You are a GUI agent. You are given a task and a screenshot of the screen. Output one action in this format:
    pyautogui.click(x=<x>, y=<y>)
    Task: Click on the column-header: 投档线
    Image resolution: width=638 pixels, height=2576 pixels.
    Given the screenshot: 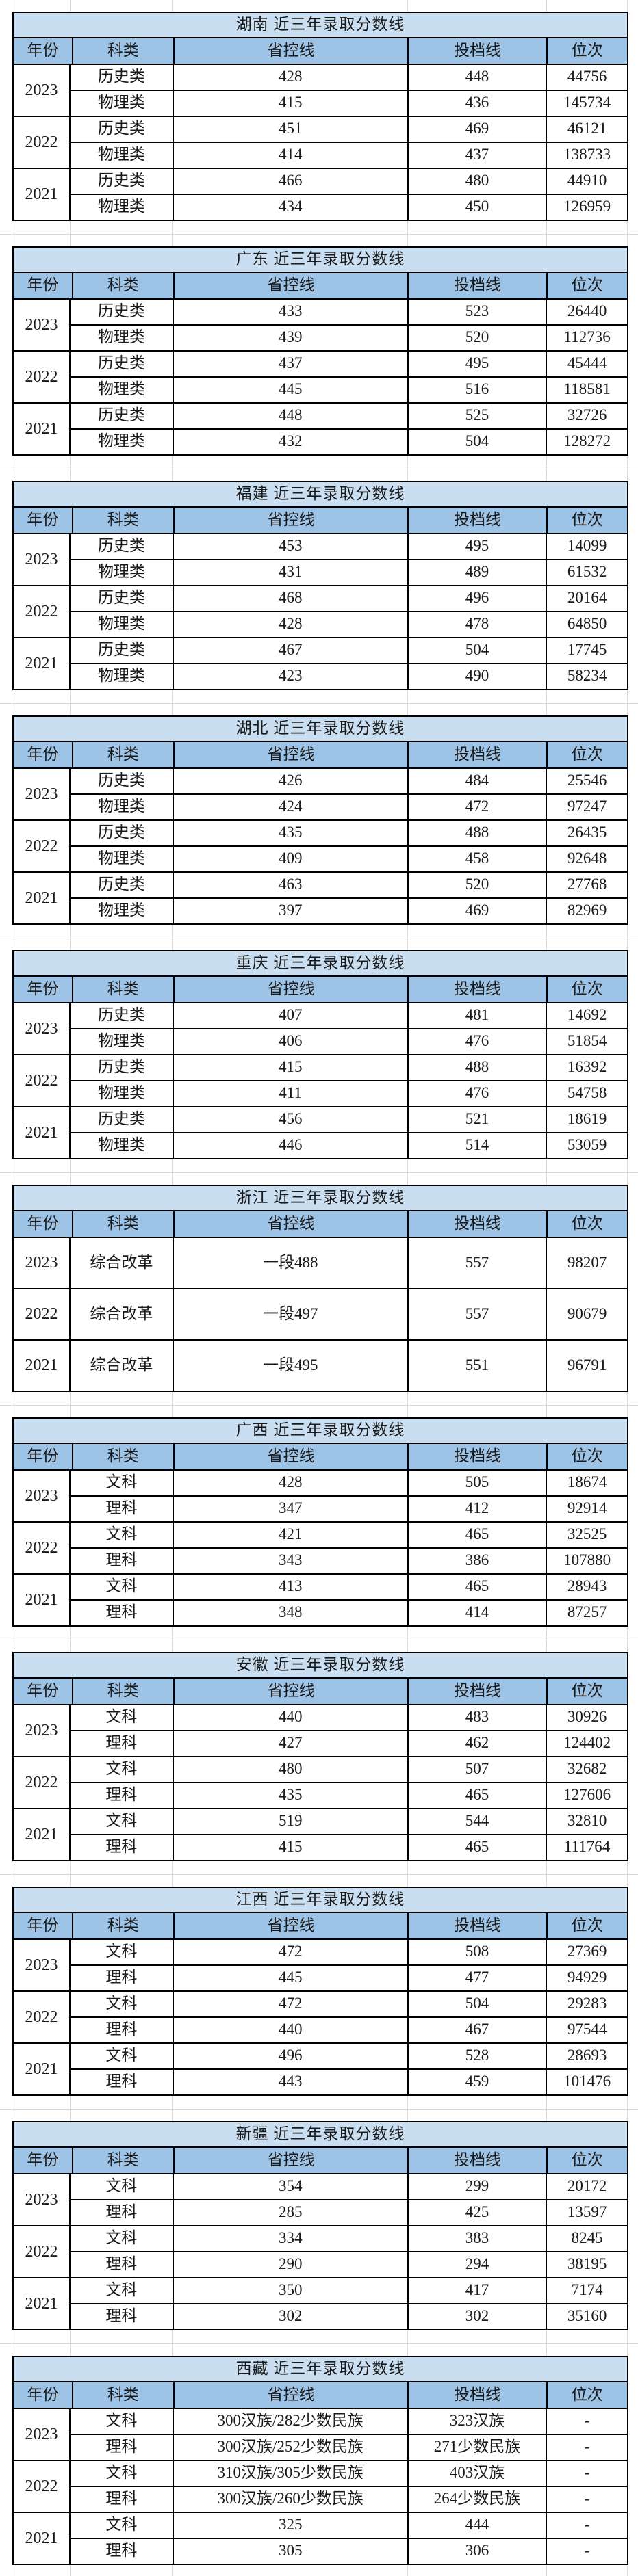 What is the action you would take?
    pyautogui.click(x=476, y=520)
    